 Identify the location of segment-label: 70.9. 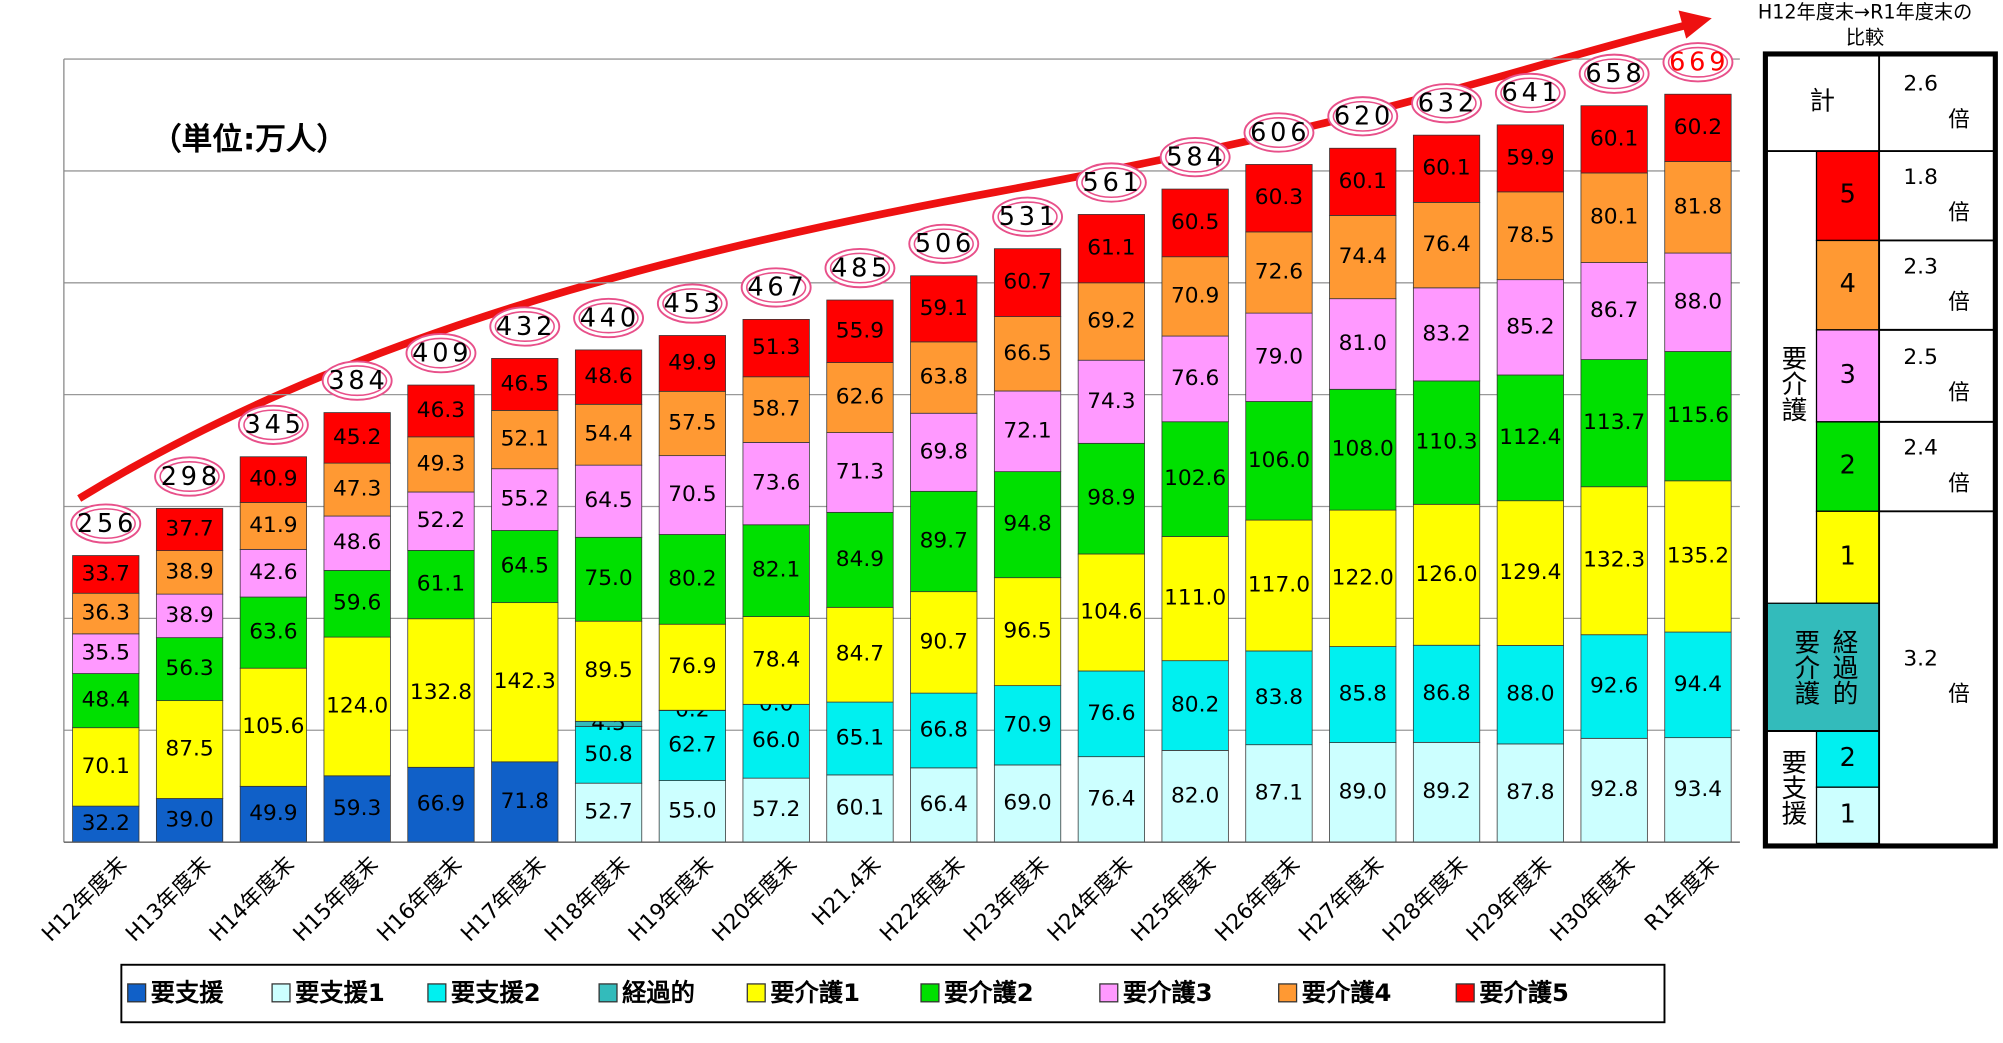
(1027, 724).